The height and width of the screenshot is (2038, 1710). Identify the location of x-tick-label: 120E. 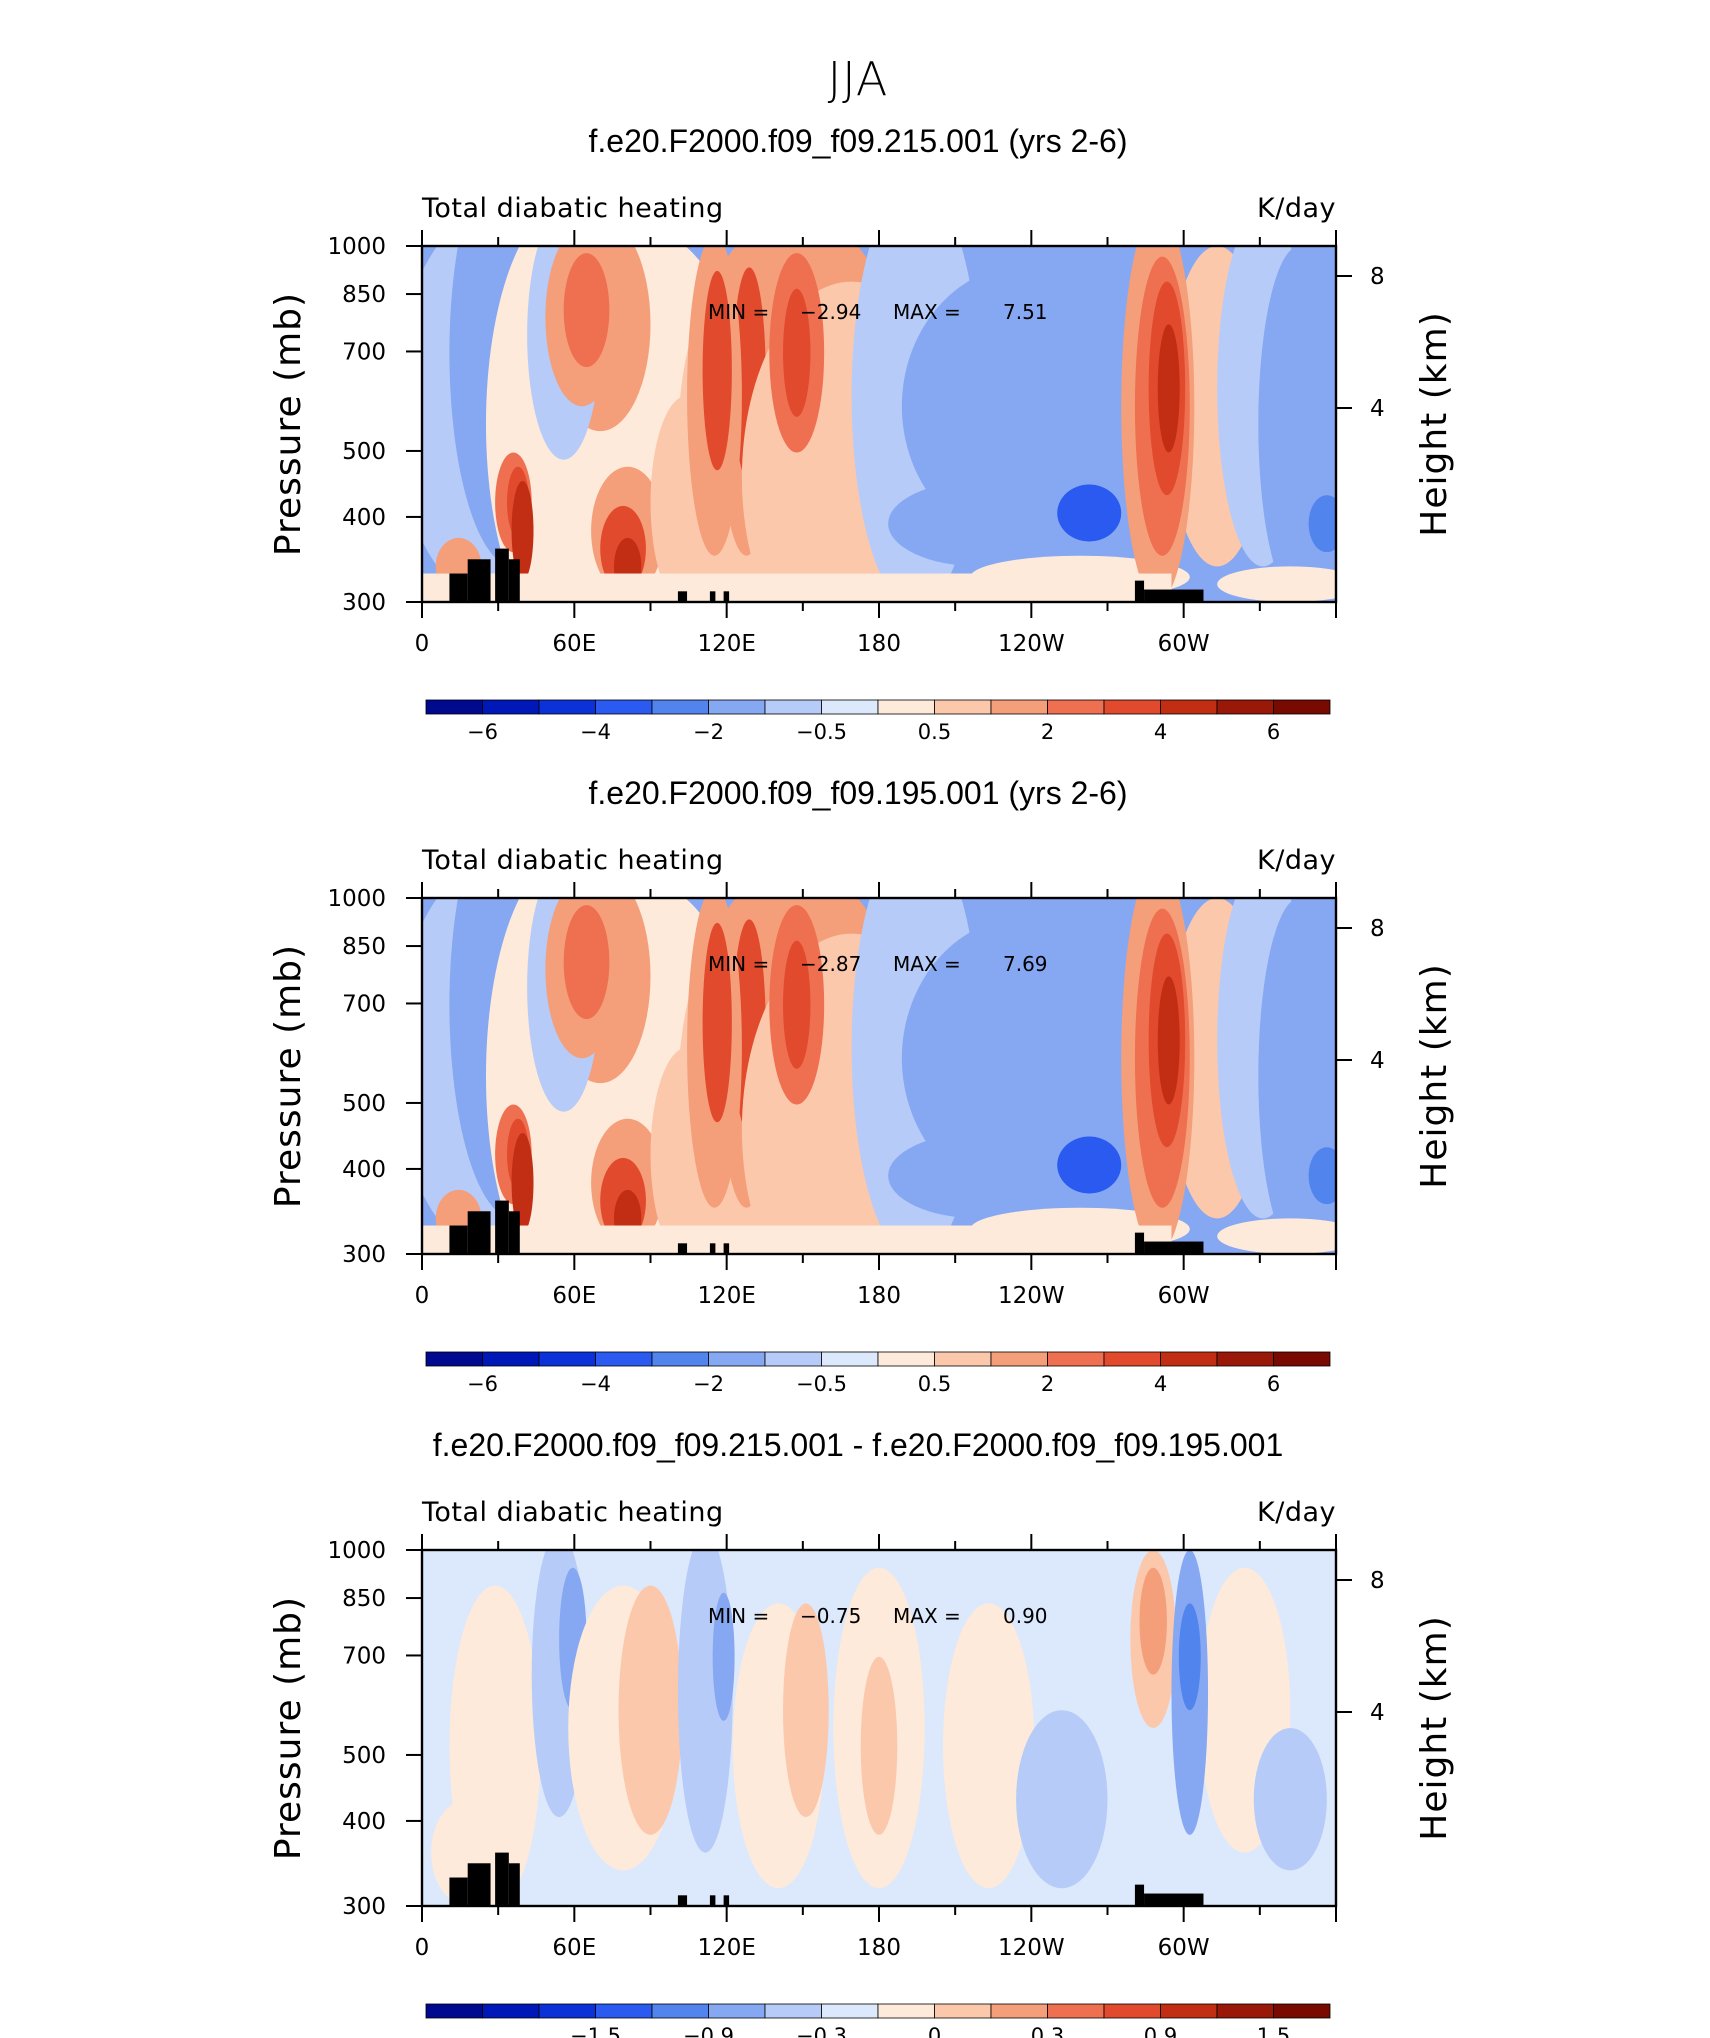
(726, 1296).